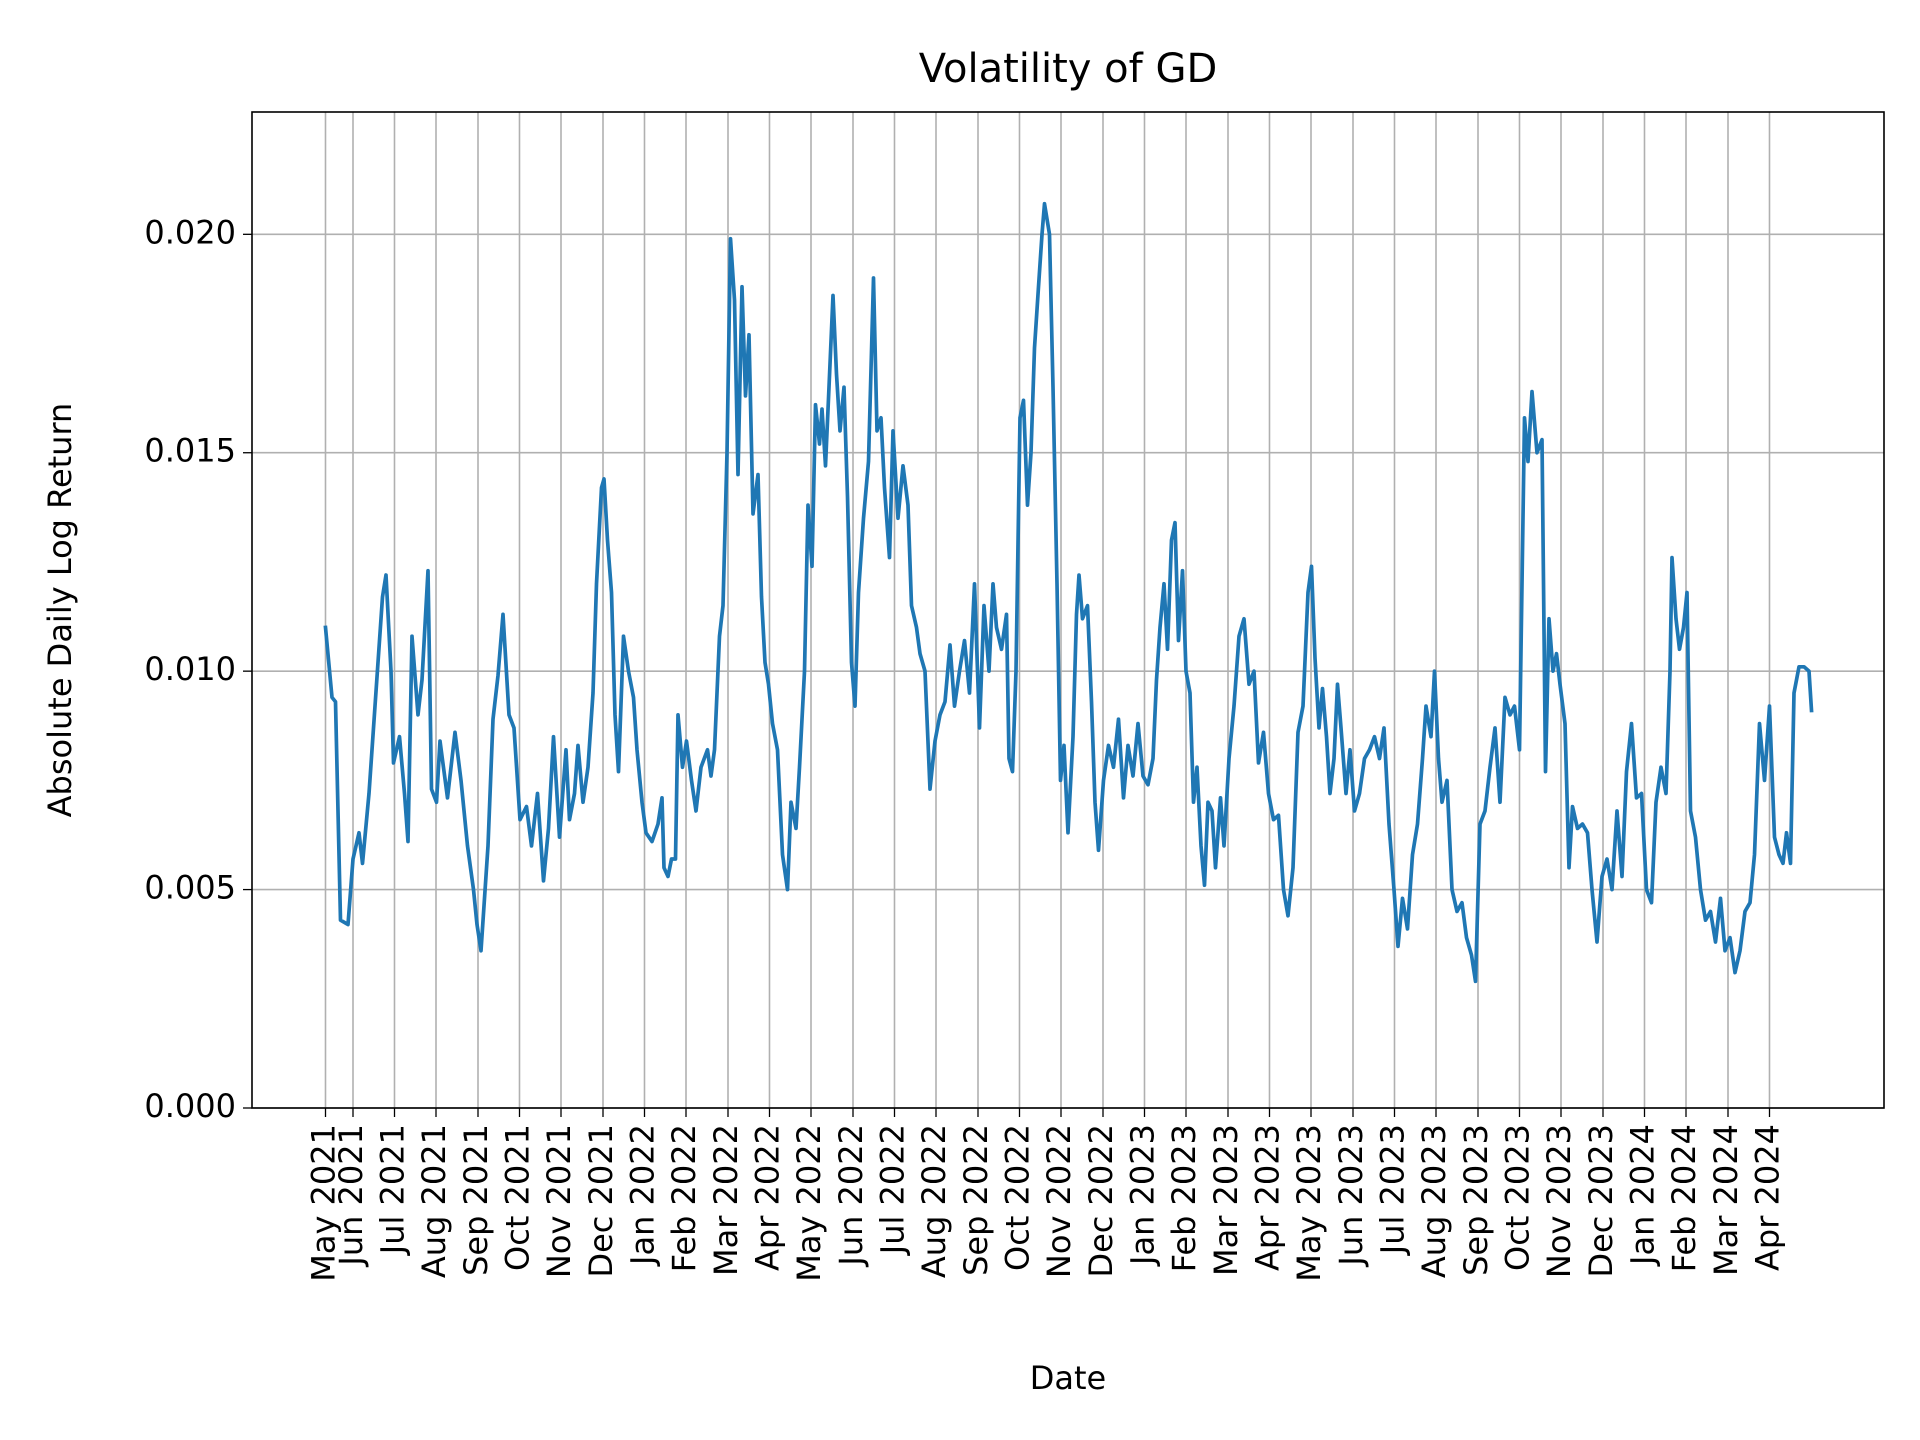 The height and width of the screenshot is (1440, 1920). Describe the element at coordinates (934, 1201) in the screenshot. I see `x-tick-label: Aug 2022` at that location.